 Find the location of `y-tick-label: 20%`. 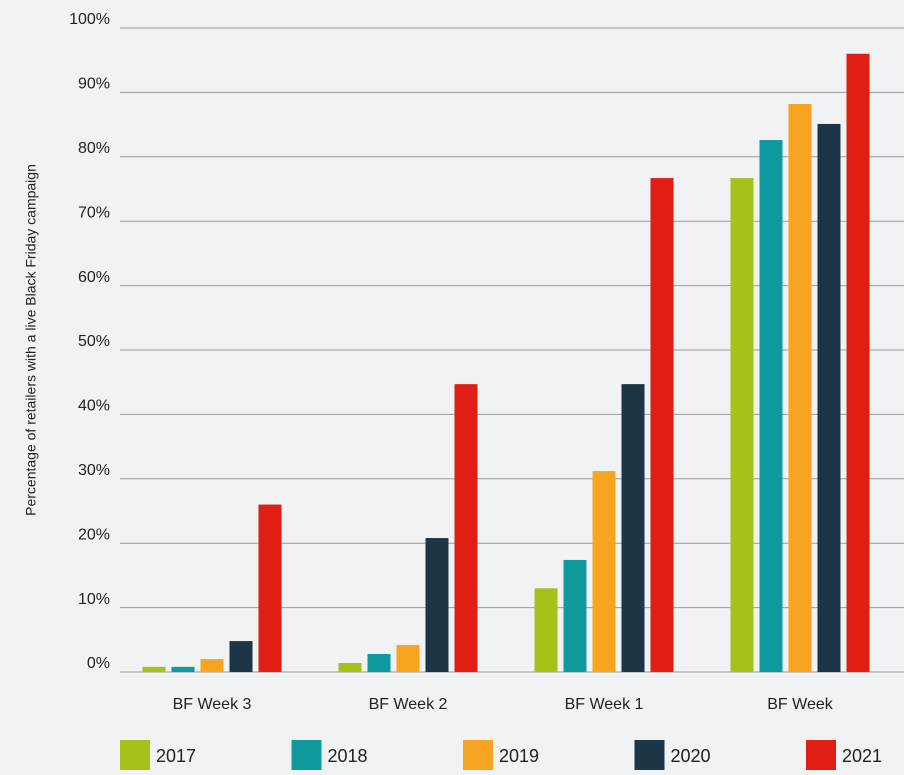

y-tick-label: 20% is located at coordinates (94, 534).